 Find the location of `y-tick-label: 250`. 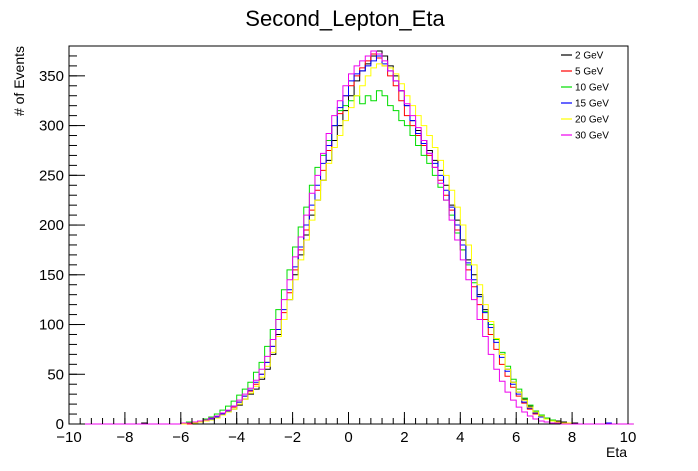

y-tick-label: 250 is located at coordinates (51, 175).